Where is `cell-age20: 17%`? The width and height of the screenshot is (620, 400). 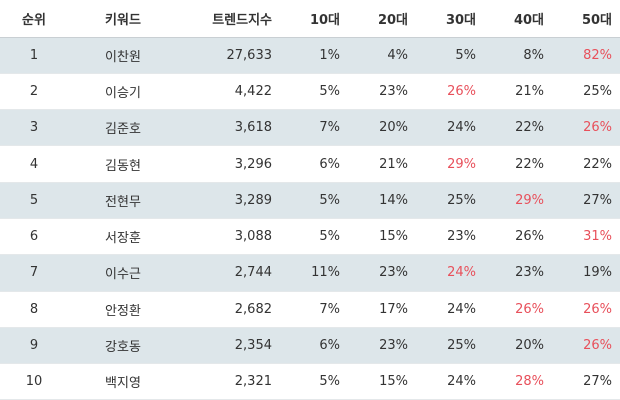 cell-age20: 17% is located at coordinates (382, 309).